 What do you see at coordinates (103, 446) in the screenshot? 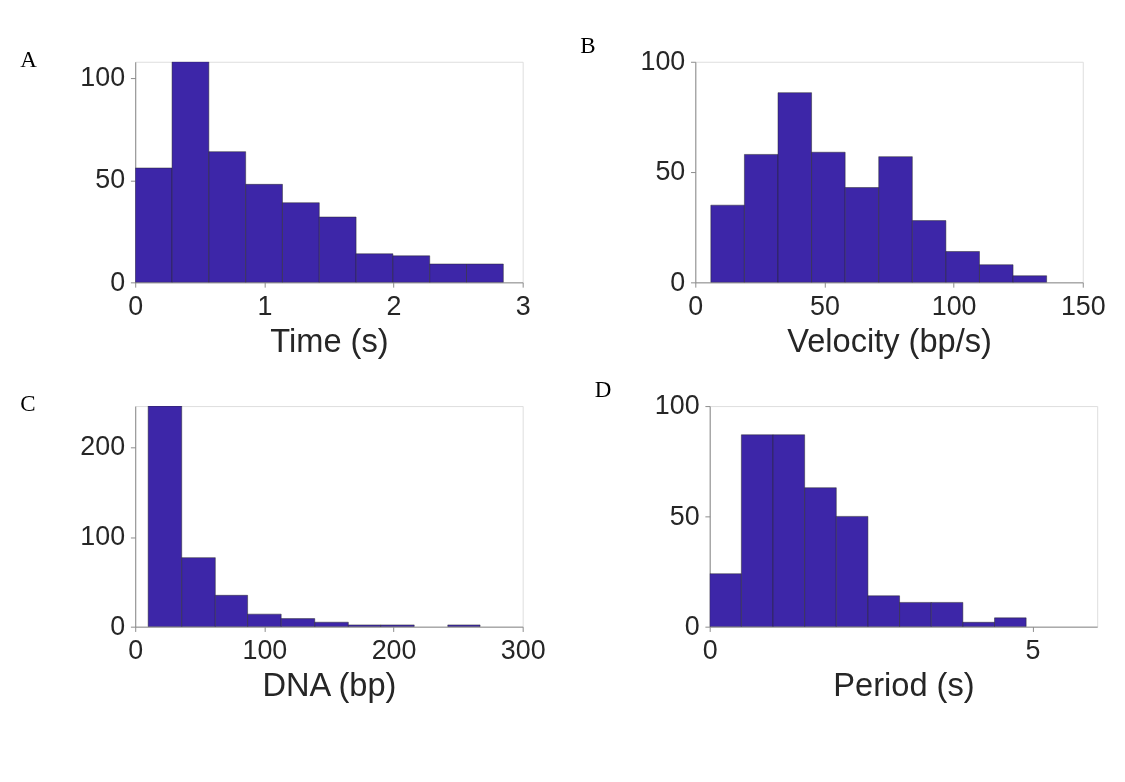
I see `y-tick-label: 200` at bounding box center [103, 446].